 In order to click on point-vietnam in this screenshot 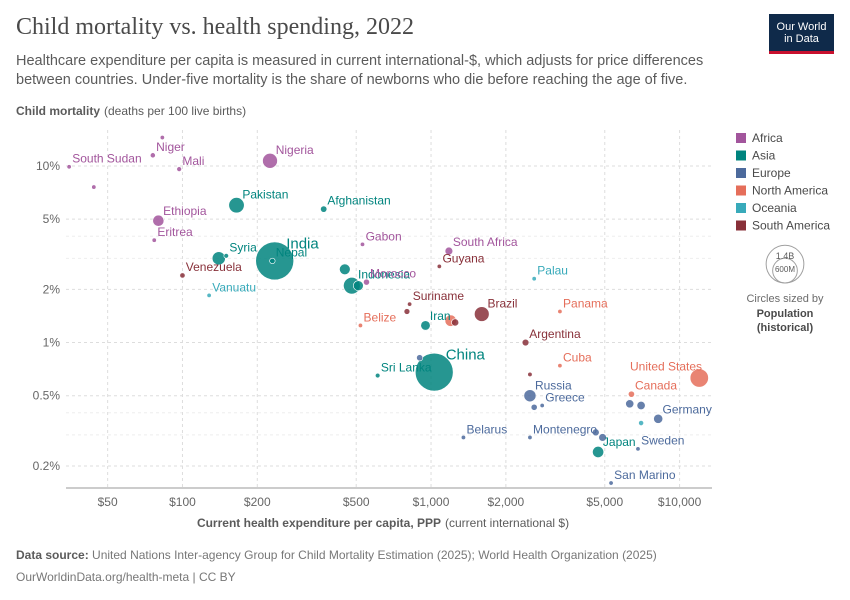, I will do `click(358, 285)`.